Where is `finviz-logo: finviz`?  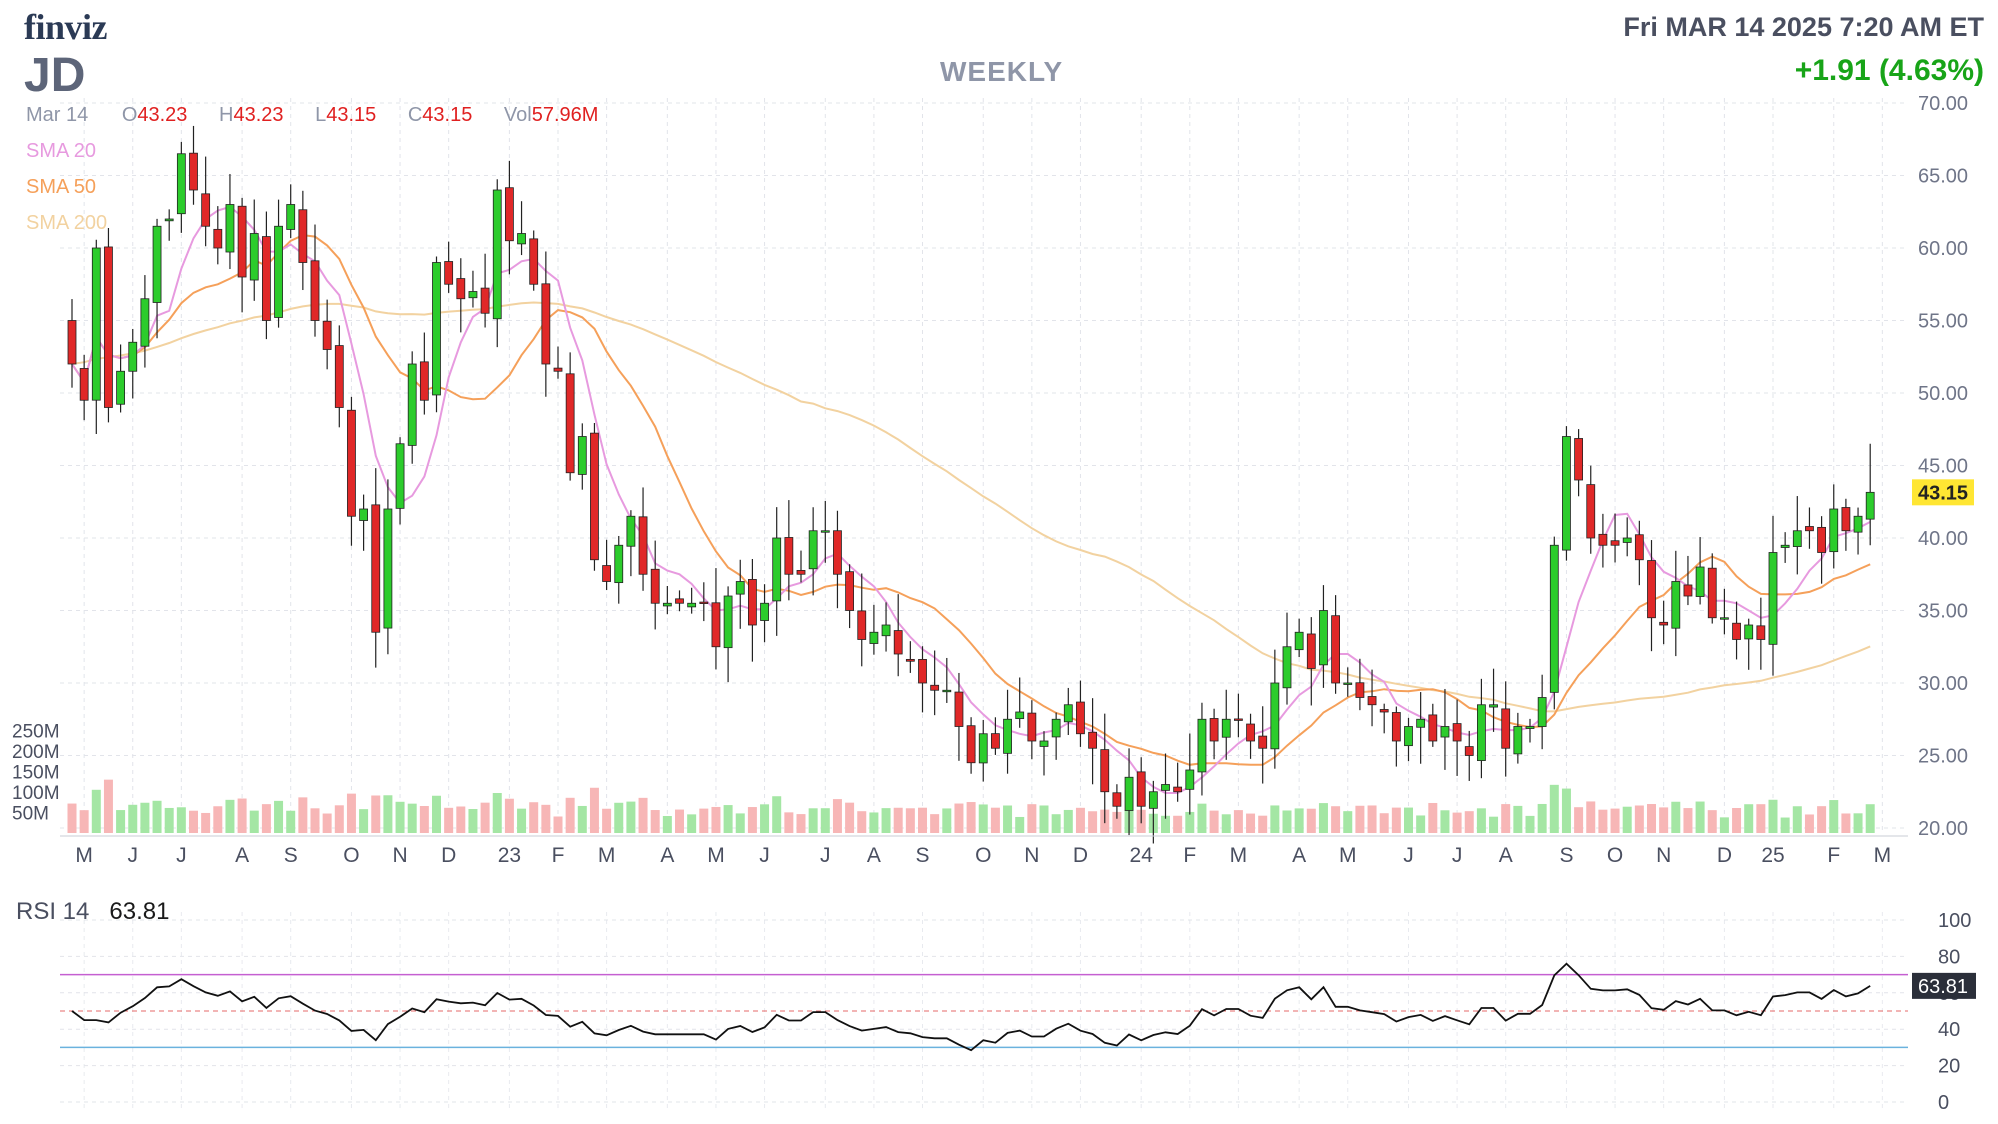 finviz-logo: finviz is located at coordinates (66, 27).